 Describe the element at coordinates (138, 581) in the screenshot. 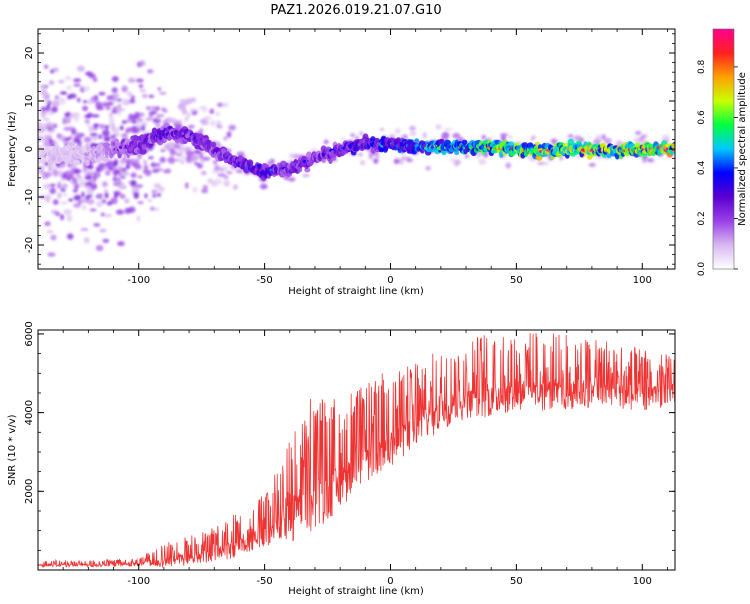

I see `x-tick-label: -100` at that location.